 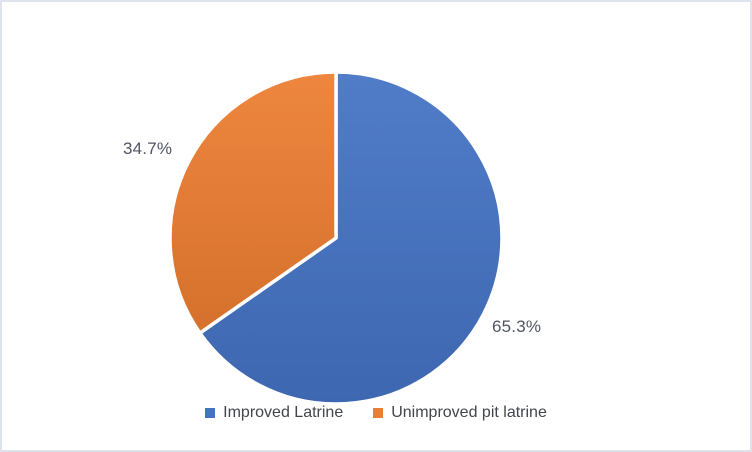 I want to click on legend-marker-unimproved-icon, so click(x=378, y=413).